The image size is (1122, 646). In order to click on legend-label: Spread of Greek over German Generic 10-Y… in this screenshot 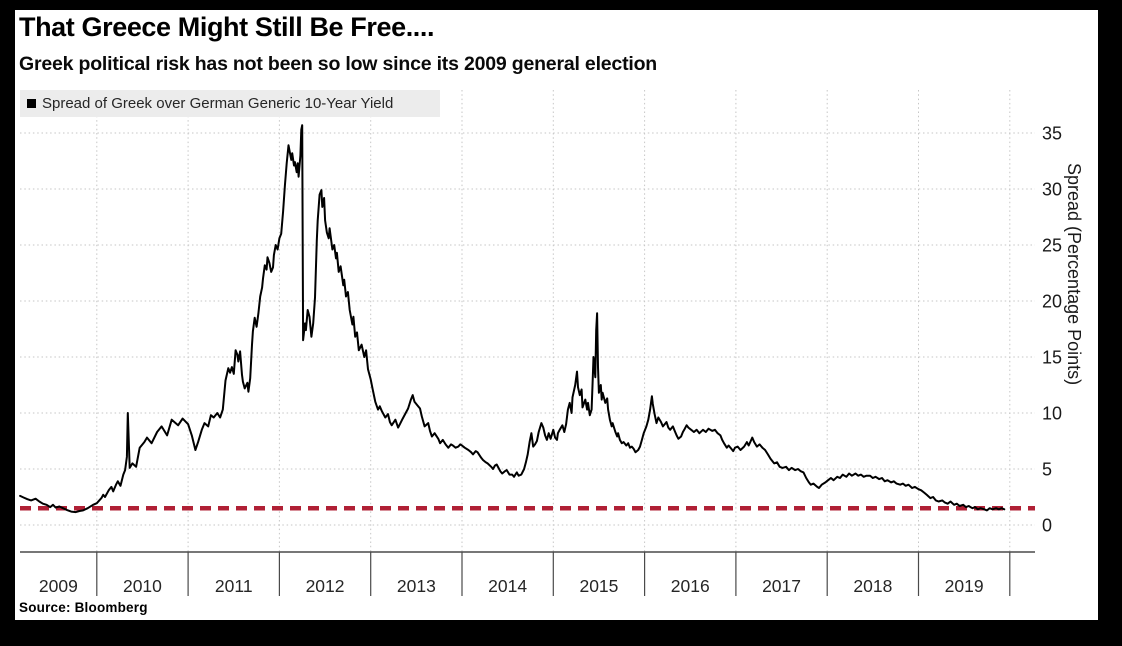, I will do `click(218, 103)`.